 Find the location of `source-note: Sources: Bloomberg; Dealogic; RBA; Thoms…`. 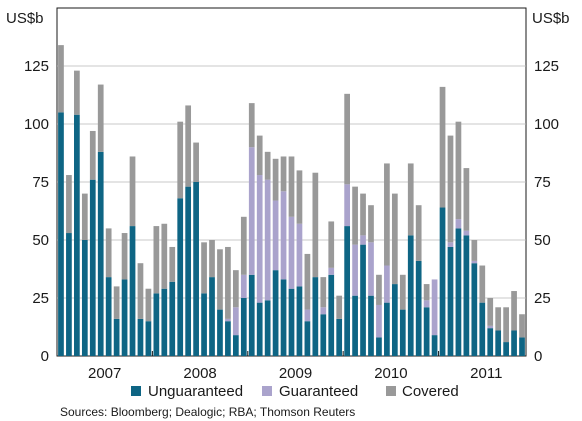

source-note: Sources: Bloomberg; Dealogic; RBA; Thoms… is located at coordinates (207, 412).